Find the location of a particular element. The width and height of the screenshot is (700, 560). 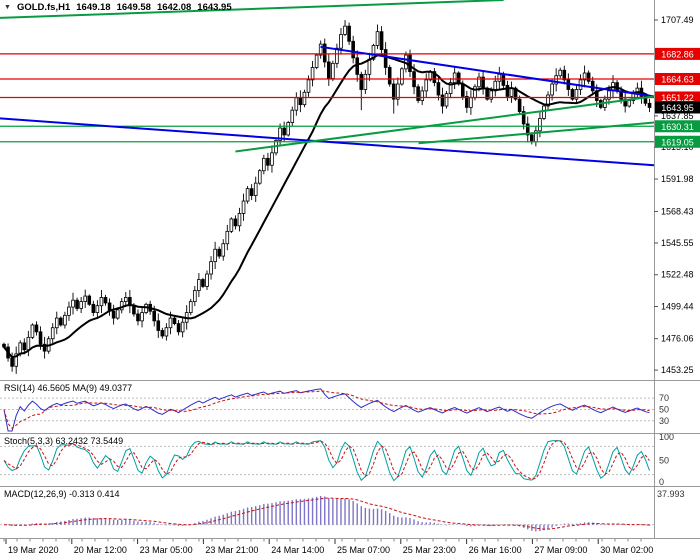

stoch-main-line is located at coordinates (326, 461).